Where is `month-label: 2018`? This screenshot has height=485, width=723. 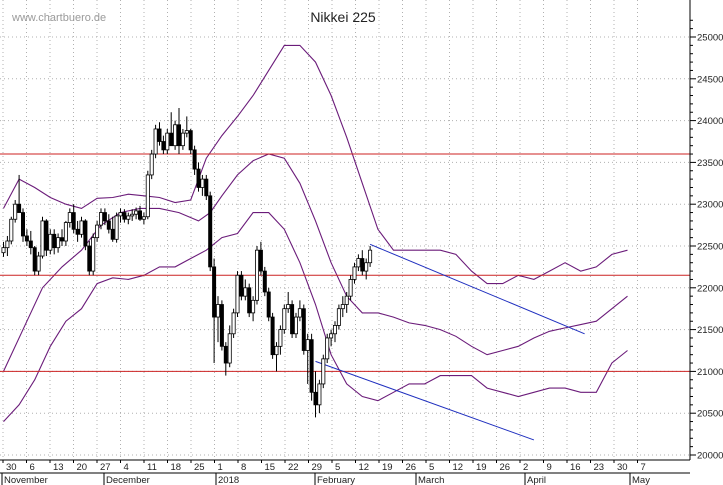 month-label: 2018 is located at coordinates (228, 480).